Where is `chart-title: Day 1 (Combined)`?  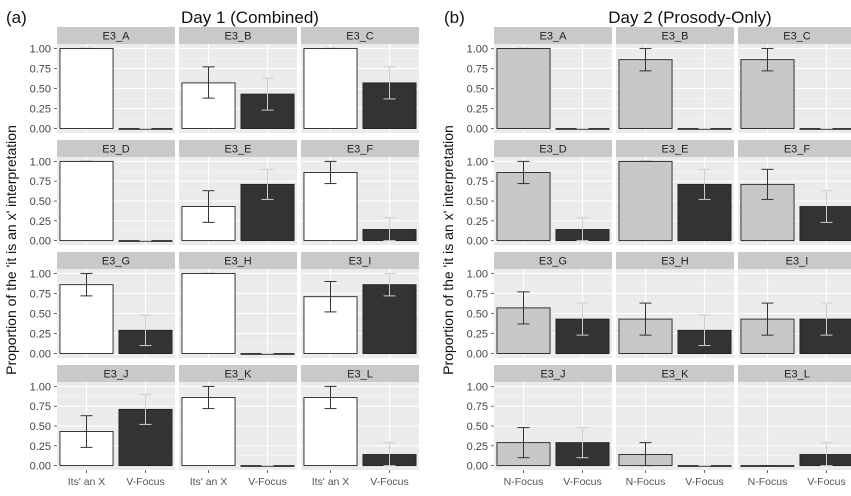
chart-title: Day 1 (Combined) is located at coordinates (250, 17).